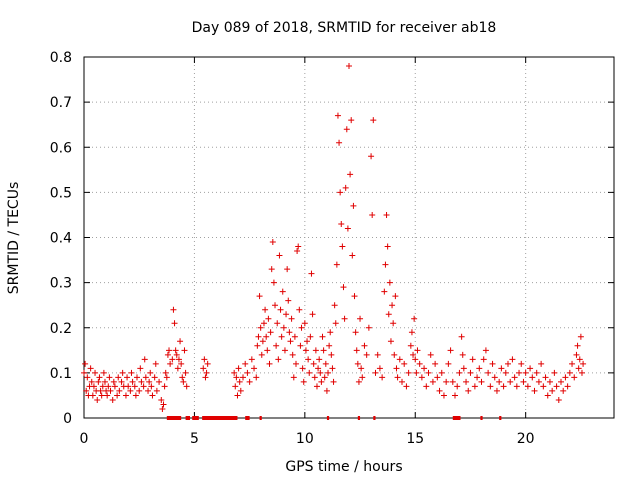 The width and height of the screenshot is (640, 480). What do you see at coordinates (61, 239) in the screenshot?
I see `y-tick-label: 0.4` at bounding box center [61, 239].